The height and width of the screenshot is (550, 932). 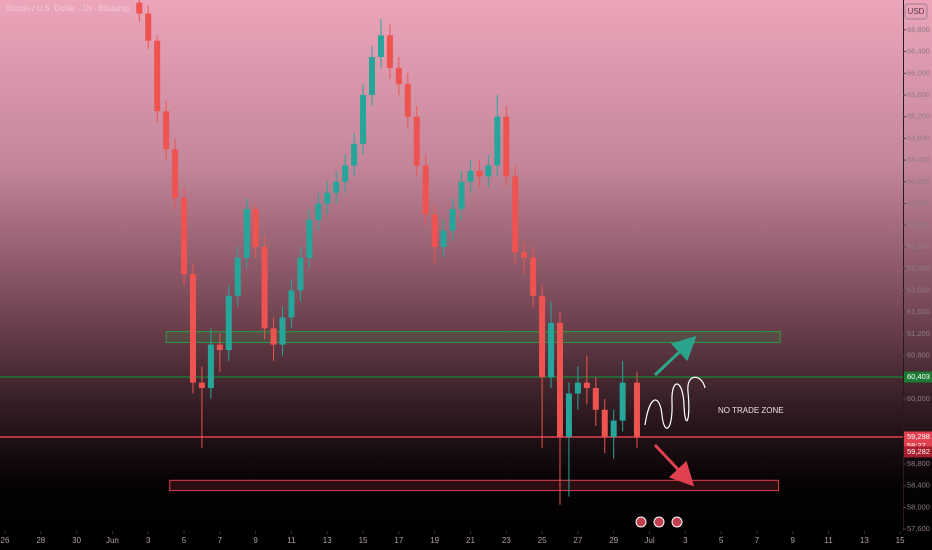 I want to click on y-tick-label: 62,000, so click(x=918, y=289).